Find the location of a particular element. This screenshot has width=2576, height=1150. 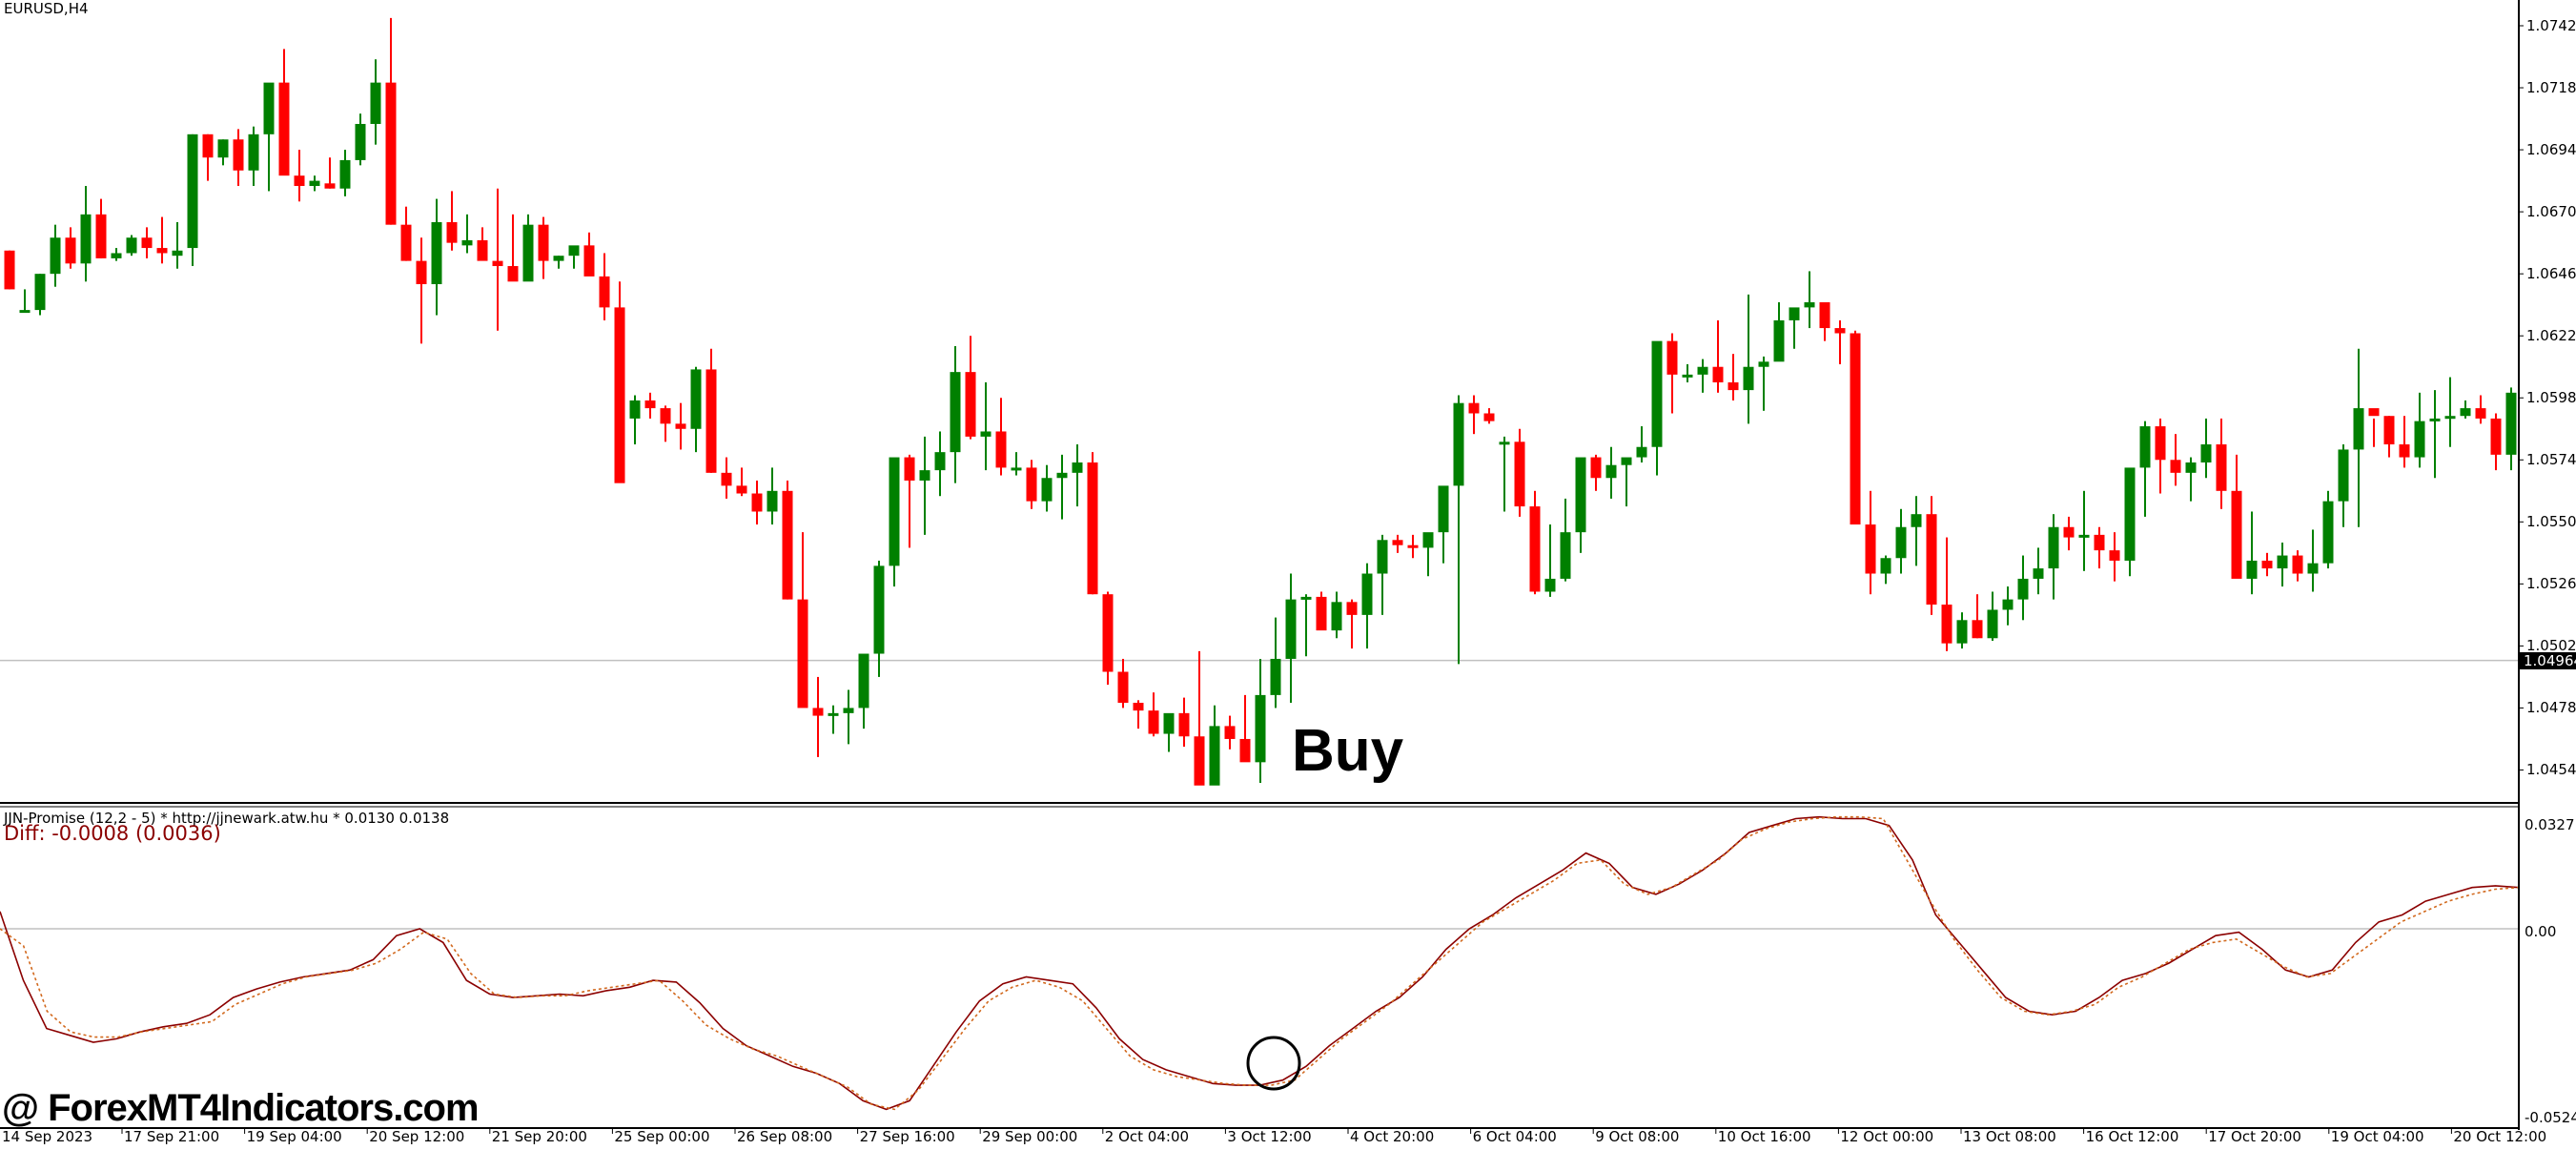

time-tick-label: 20 Oct 12:00 is located at coordinates (2500, 1136).